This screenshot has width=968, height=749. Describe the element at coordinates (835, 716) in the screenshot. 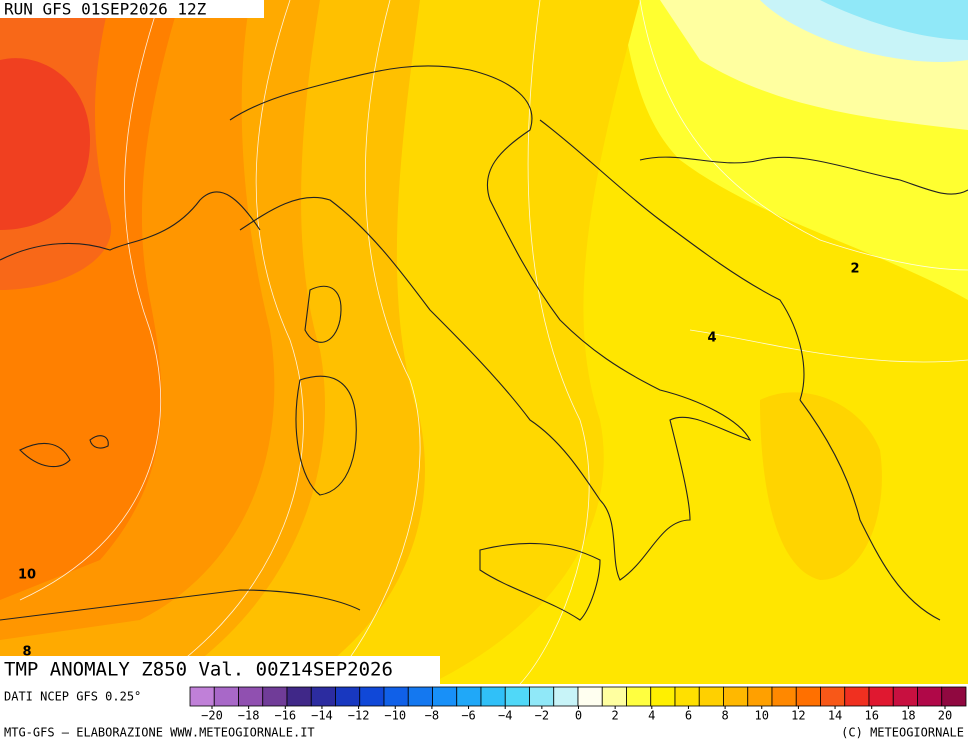

I see `colorbar-tick-label: 14` at that location.